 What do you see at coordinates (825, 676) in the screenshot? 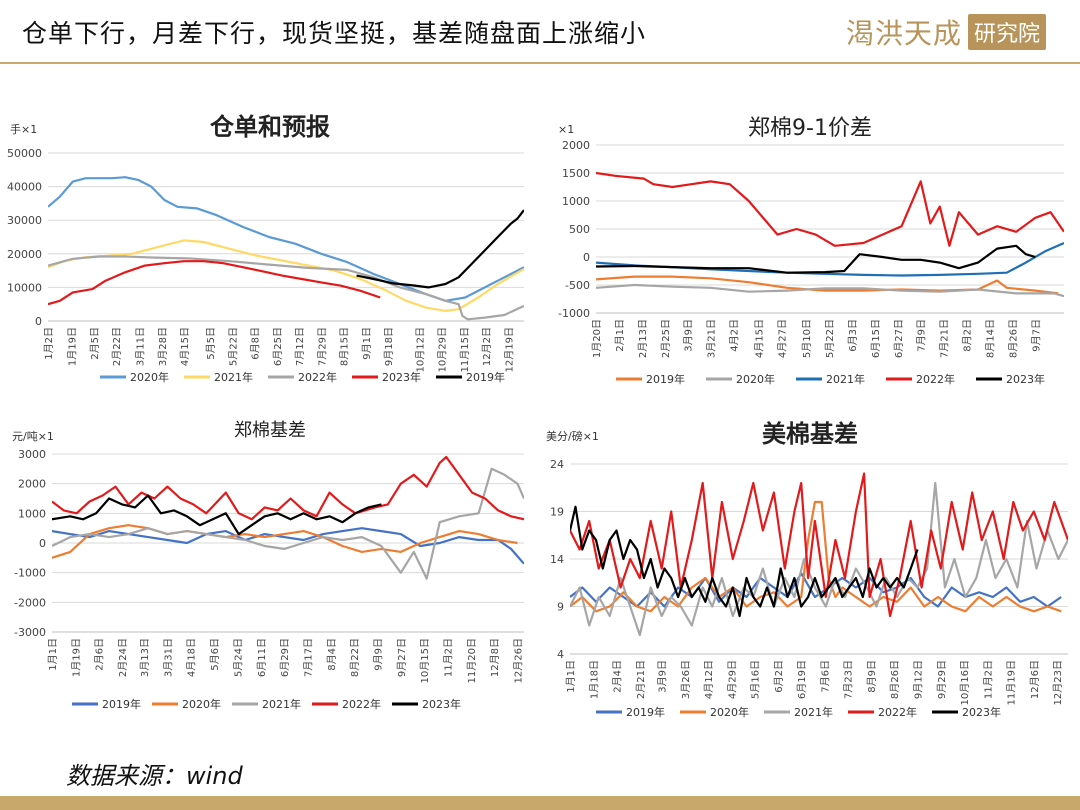
I see `x-tick-label: 7月6日` at bounding box center [825, 676].